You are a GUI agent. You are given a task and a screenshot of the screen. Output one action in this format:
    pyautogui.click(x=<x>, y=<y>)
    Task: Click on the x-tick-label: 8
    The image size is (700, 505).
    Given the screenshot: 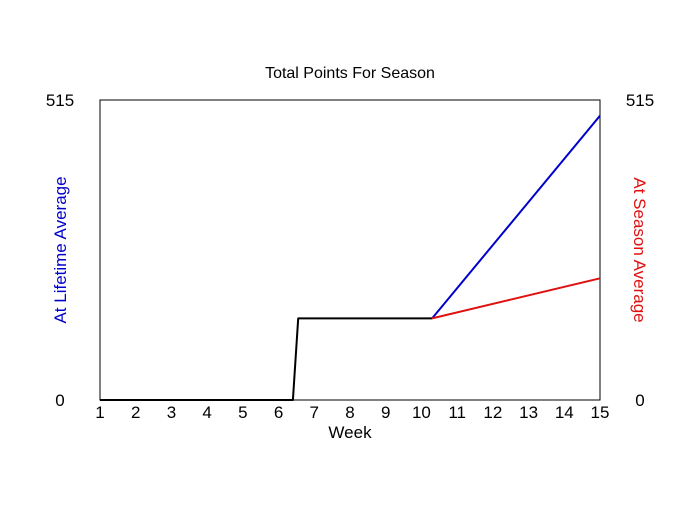 What is the action you would take?
    pyautogui.click(x=349, y=412)
    